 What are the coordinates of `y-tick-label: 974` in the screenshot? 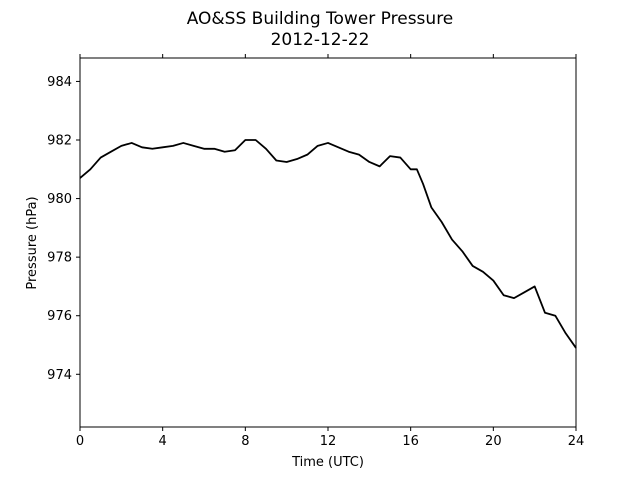 It's located at (59, 375).